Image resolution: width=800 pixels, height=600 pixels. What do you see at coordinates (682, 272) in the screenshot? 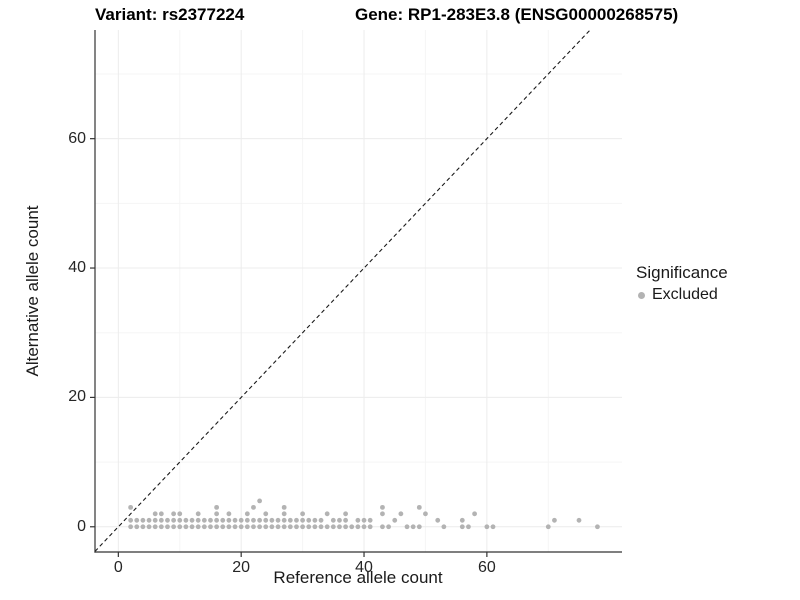
I see `legend-title: Significance` at bounding box center [682, 272].